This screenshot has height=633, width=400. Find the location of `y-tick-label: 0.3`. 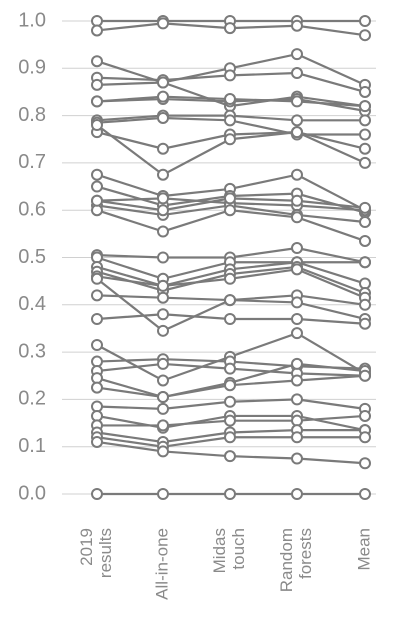

y-tick-label: 0.3 is located at coordinates (32, 351).